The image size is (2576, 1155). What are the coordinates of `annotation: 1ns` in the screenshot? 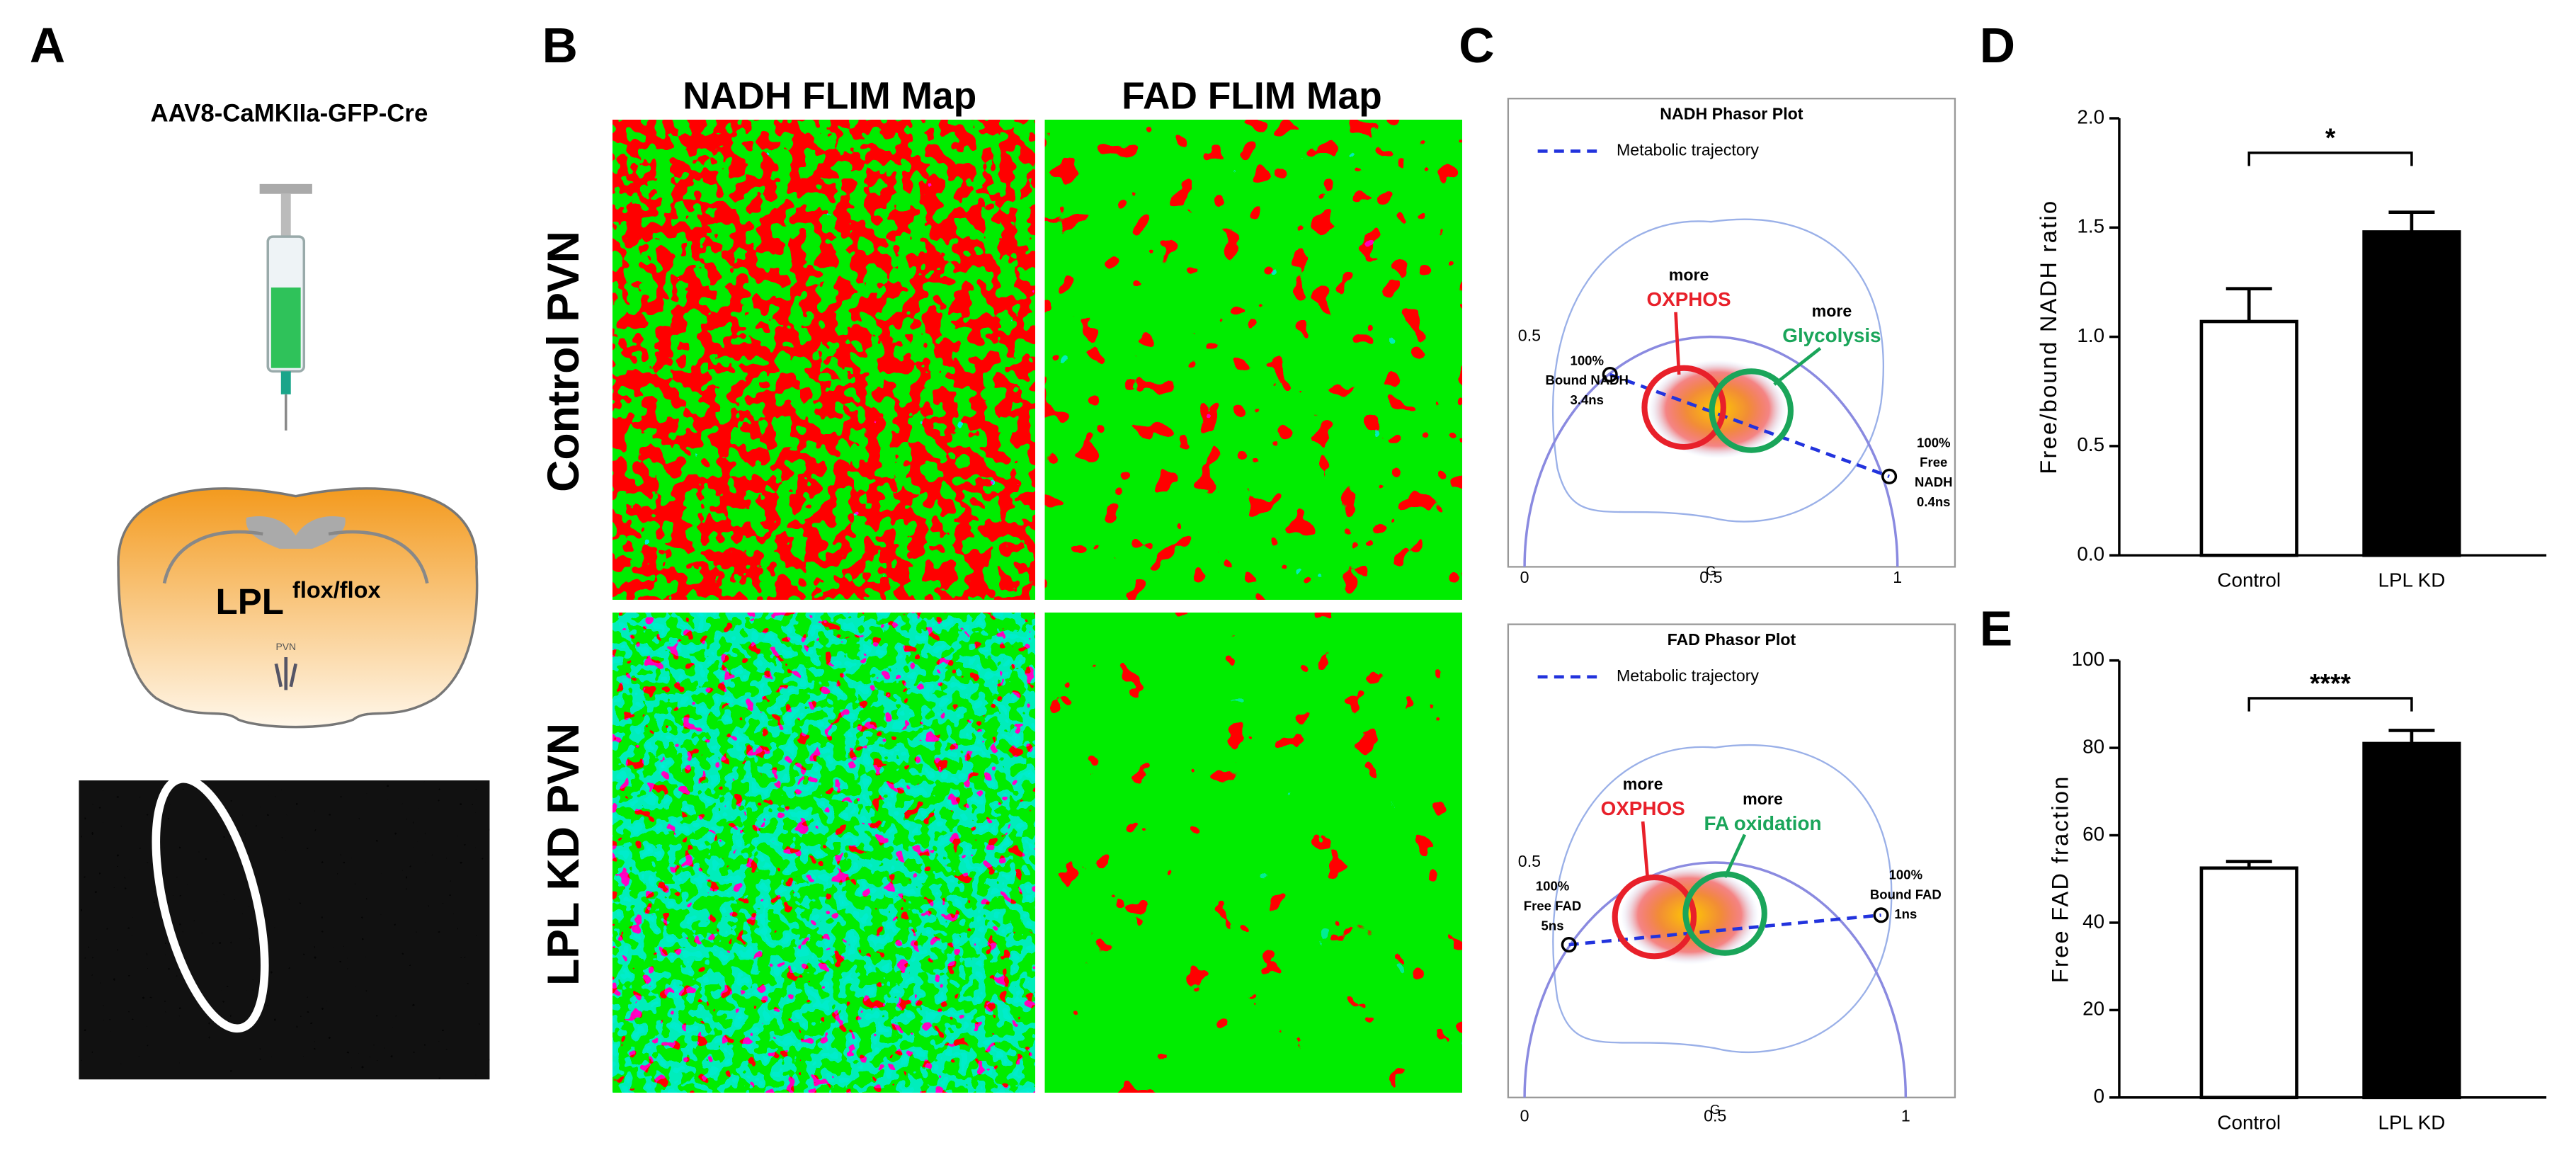 It's located at (1905, 913).